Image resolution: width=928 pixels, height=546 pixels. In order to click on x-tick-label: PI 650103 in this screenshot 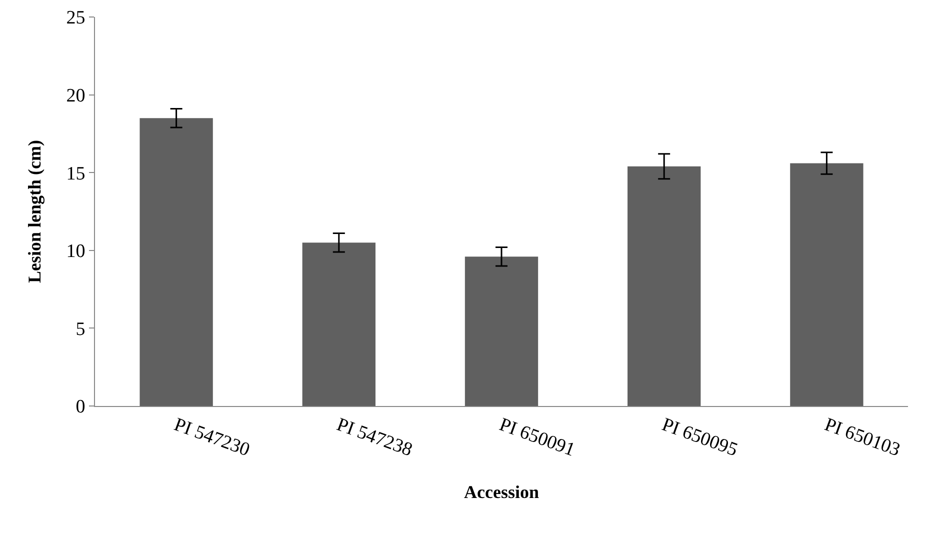, I will do `click(862, 437)`.